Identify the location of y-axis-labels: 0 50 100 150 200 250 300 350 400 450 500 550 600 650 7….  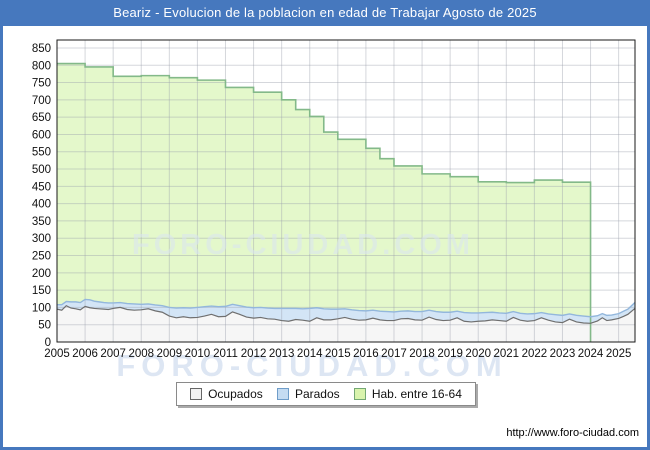
(41, 196).